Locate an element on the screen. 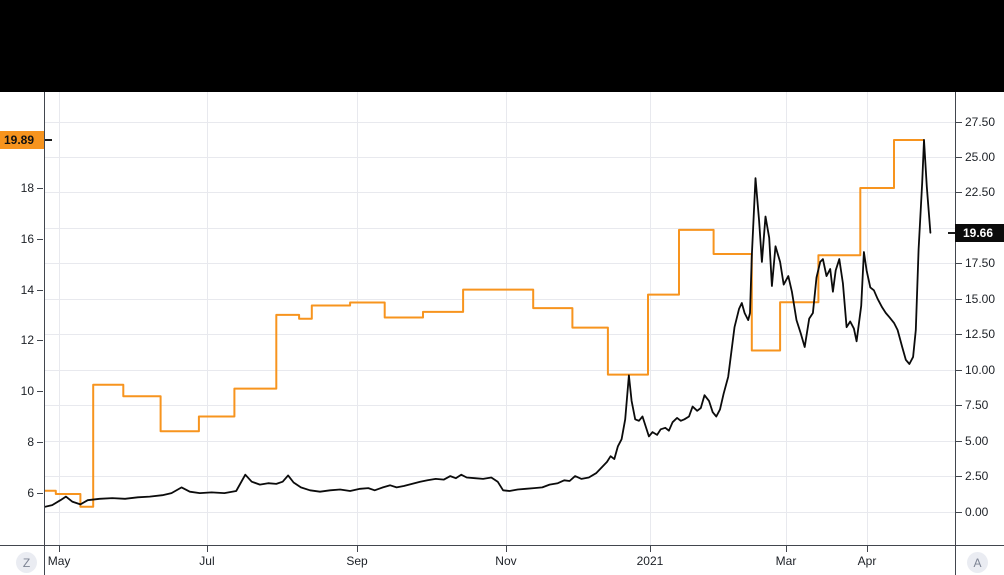  left-axis-tick-label: 6 is located at coordinates (30, 492).